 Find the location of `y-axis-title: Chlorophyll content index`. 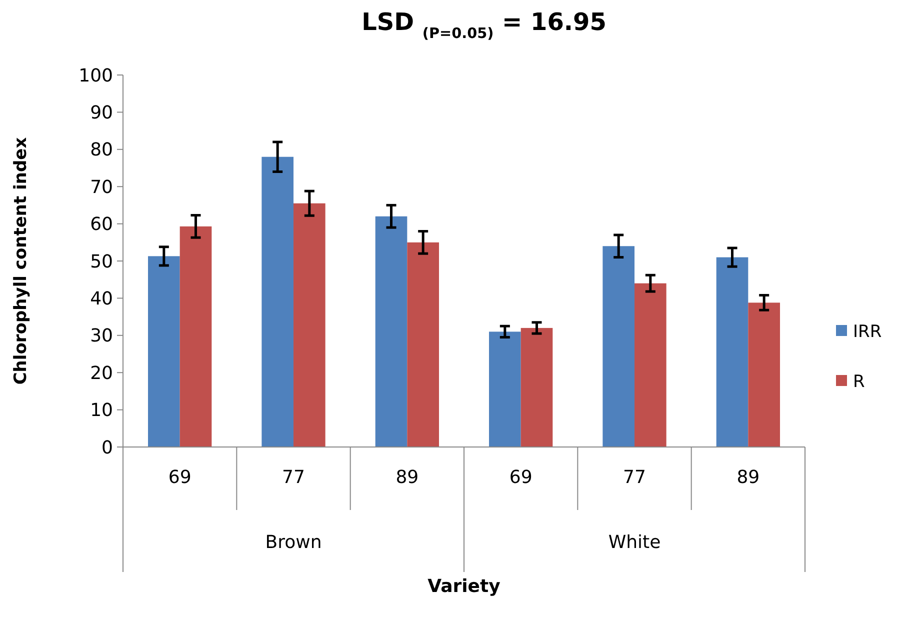

y-axis-title: Chlorophyll content index is located at coordinates (21, 261).